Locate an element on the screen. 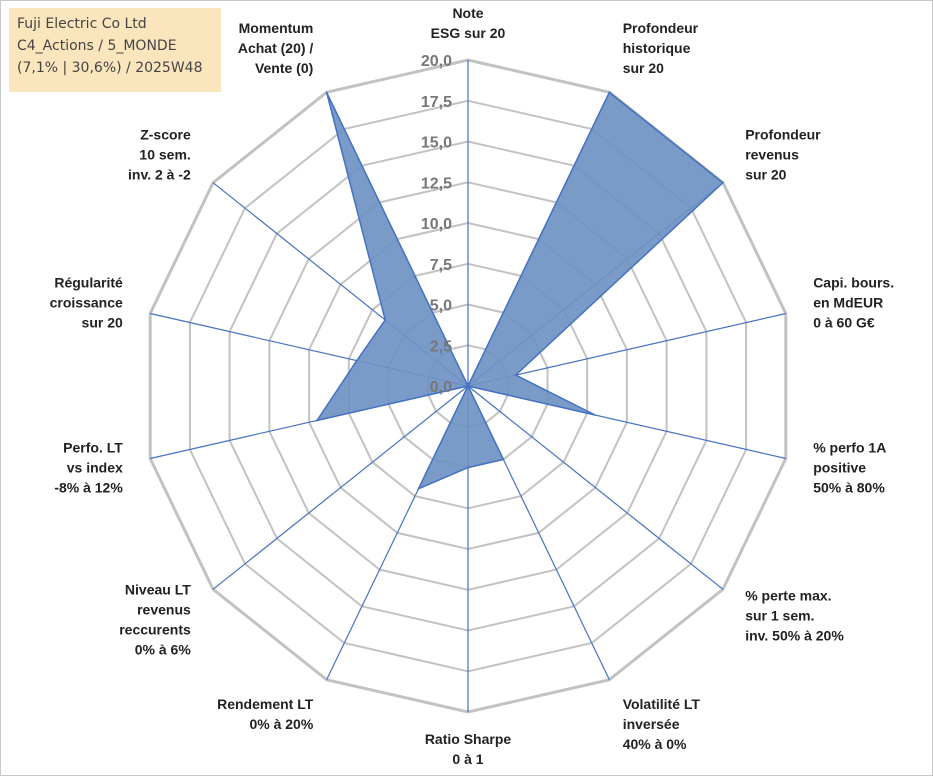 This screenshot has height=776, width=933. axis-label-5-line-2: inv. 50% à 20% is located at coordinates (794, 636).